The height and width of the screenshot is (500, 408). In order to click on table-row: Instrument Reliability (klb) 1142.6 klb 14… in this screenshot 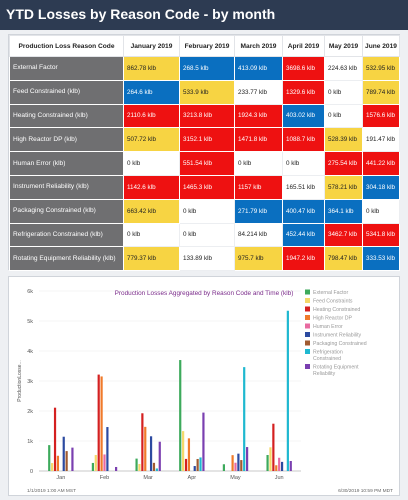, I will do `click(204, 187)`.